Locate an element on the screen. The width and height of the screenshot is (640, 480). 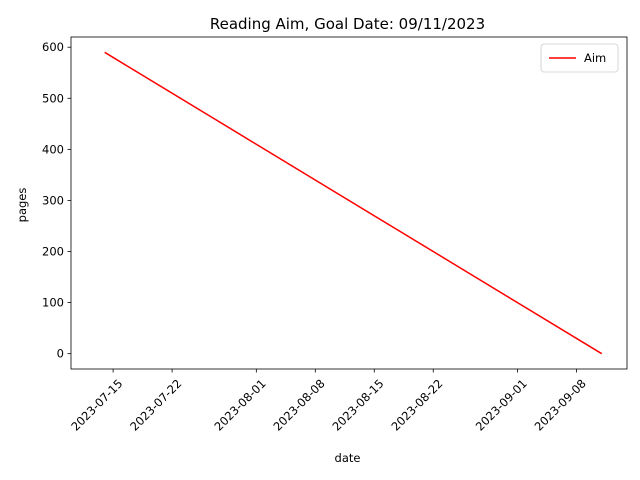
legend-entry-label: Aim is located at coordinates (595, 58).